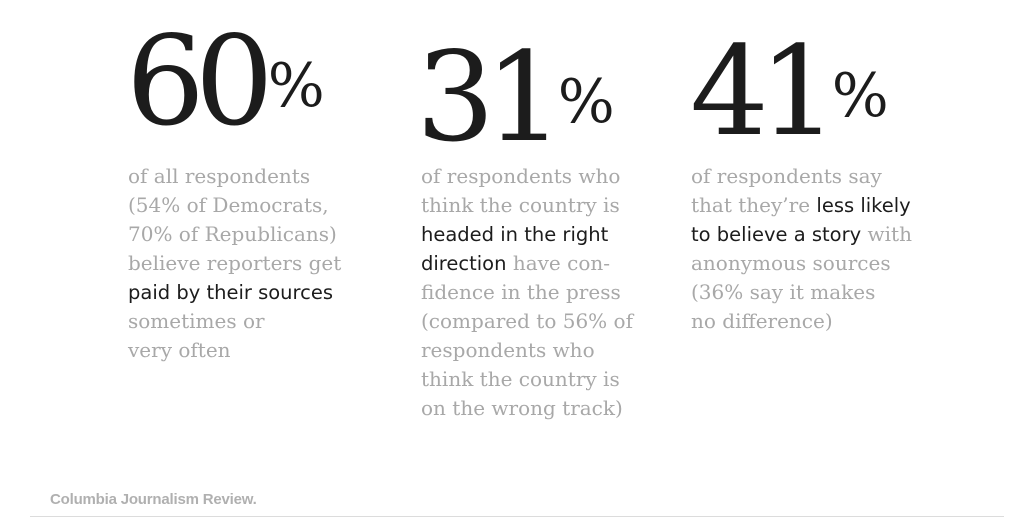 The height and width of the screenshot is (528, 1024). I want to click on stat-headline: 31%, so click(515, 95).